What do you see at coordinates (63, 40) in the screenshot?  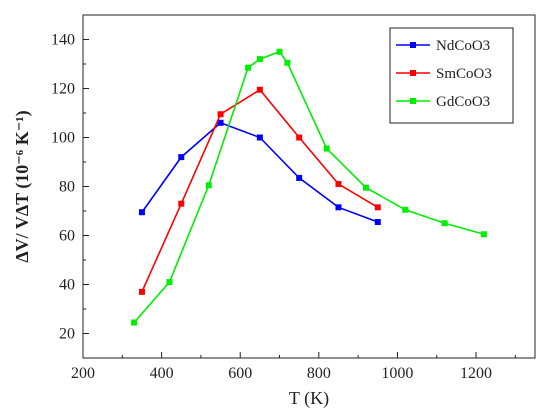 I see `y-tick-label: 140` at bounding box center [63, 40].